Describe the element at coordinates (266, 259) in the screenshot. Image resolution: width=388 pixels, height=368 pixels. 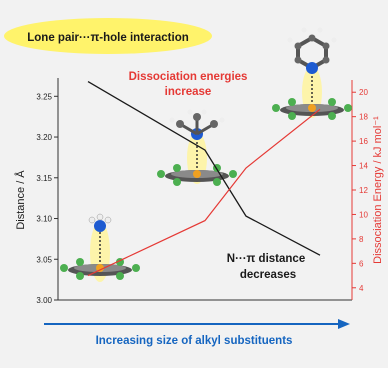
I see `distance-annotation-line1: N···π distance` at that location.